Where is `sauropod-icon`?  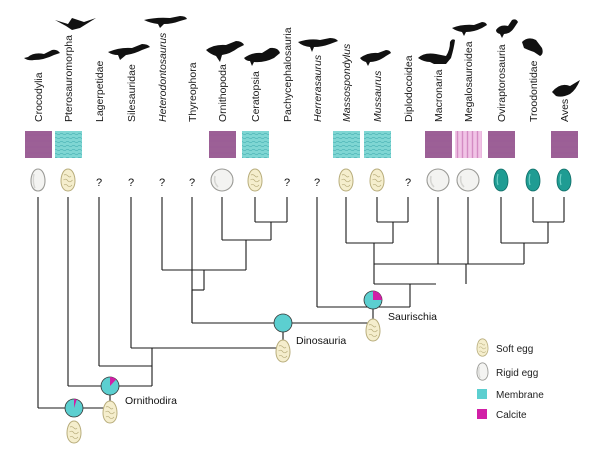
sauropod-icon is located at coordinates (436, 51).